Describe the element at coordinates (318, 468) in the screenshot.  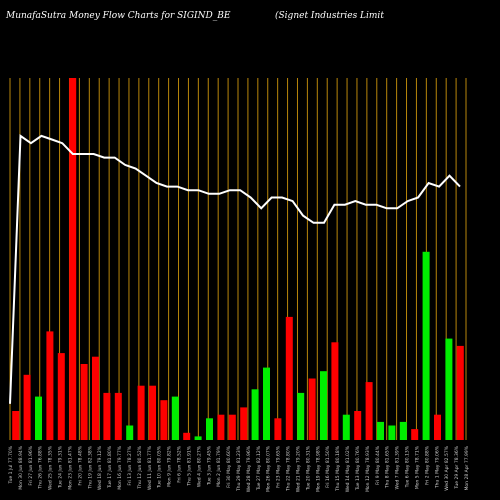
I see `x-tick-label: Mon 19 May 78.98%` at that location.